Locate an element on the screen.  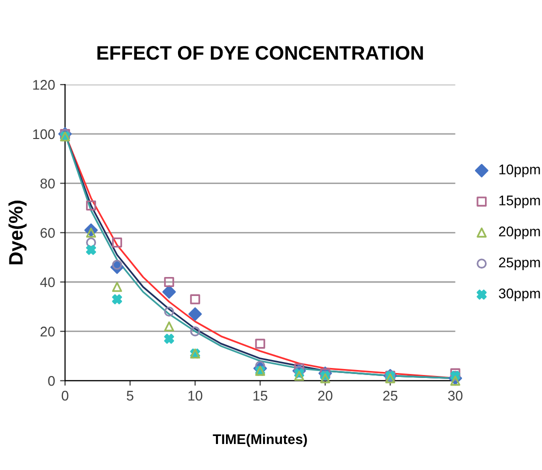
y-tick-label: 20 is located at coordinates (47, 331).